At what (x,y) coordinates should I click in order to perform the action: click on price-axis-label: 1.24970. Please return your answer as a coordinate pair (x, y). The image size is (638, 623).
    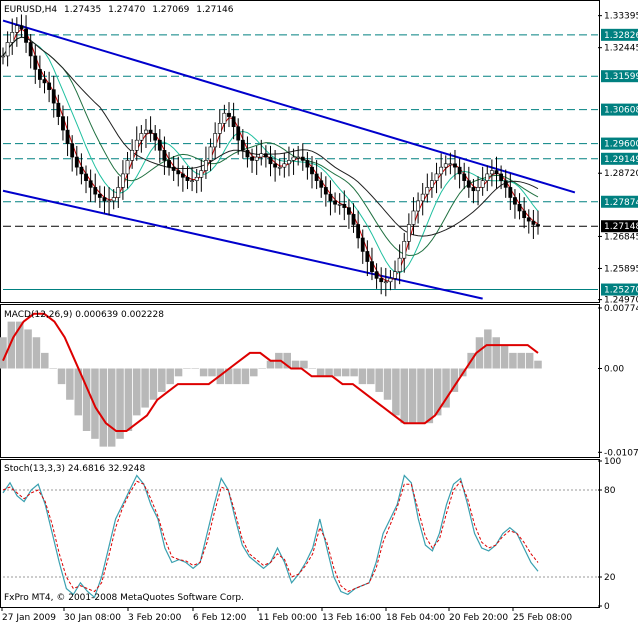
    Looking at the image, I should click on (621, 301).